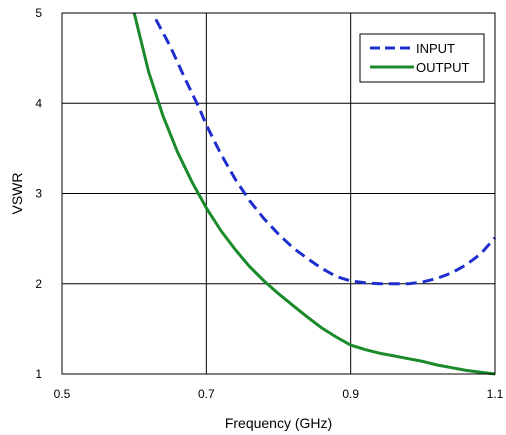 Image resolution: width=506 pixels, height=435 pixels. I want to click on legend-label-output: OUTPUT, so click(443, 67).